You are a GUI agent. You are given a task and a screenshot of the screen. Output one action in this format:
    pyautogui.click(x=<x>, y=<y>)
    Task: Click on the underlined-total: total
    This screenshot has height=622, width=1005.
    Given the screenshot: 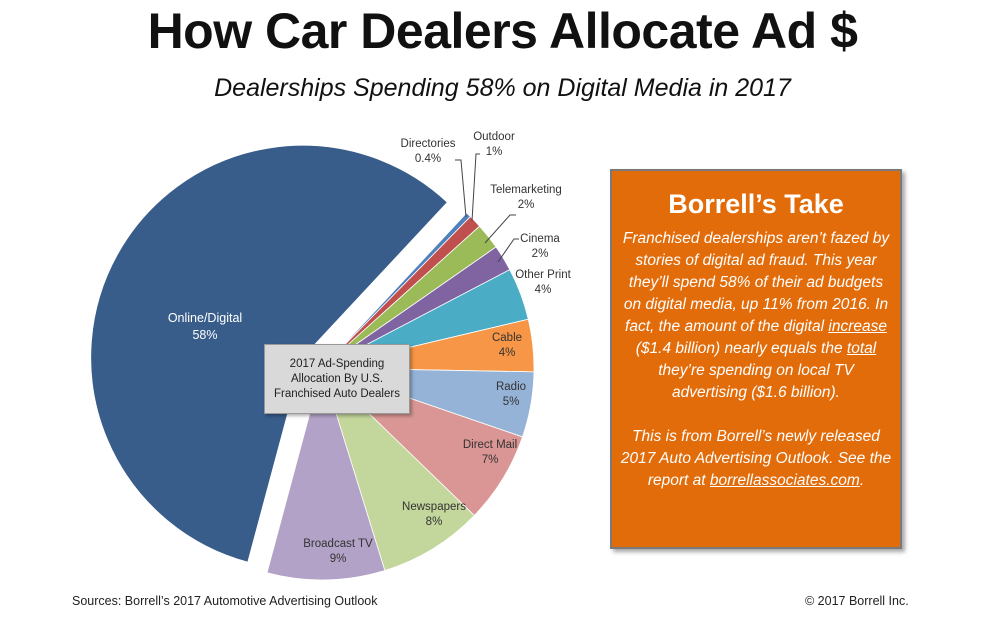 What is the action you would take?
    pyautogui.click(x=861, y=348)
    